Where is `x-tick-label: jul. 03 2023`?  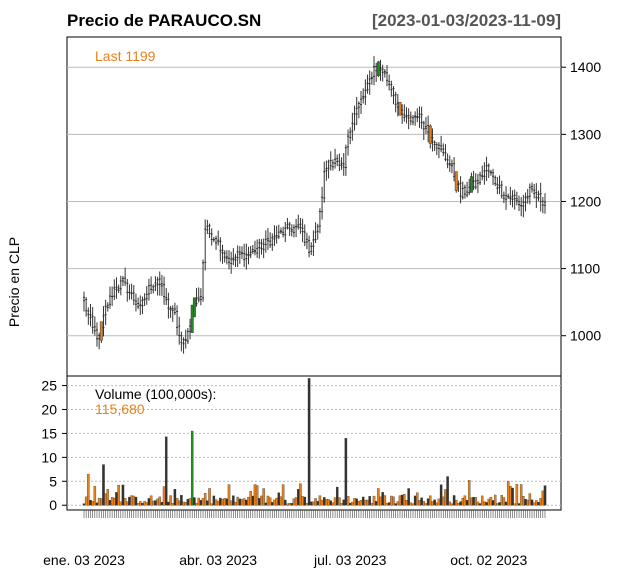
x-tick-label: jul. 03 2023 is located at coordinates (350, 560).